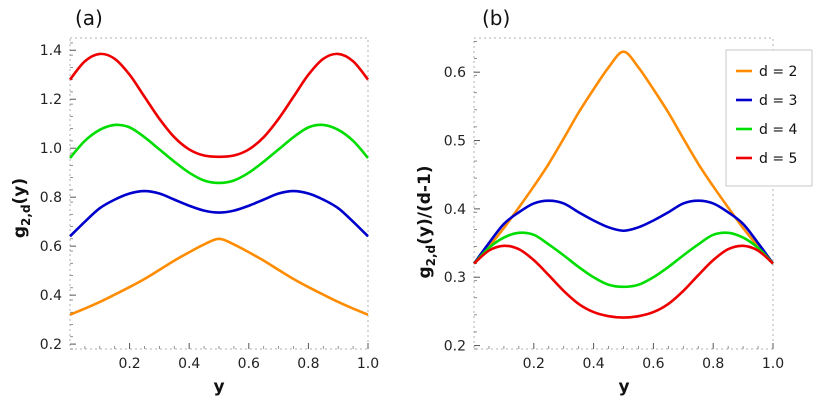  Describe the element at coordinates (773, 364) in the screenshot. I see `panel-b-x-tick-label: 1.0` at that location.